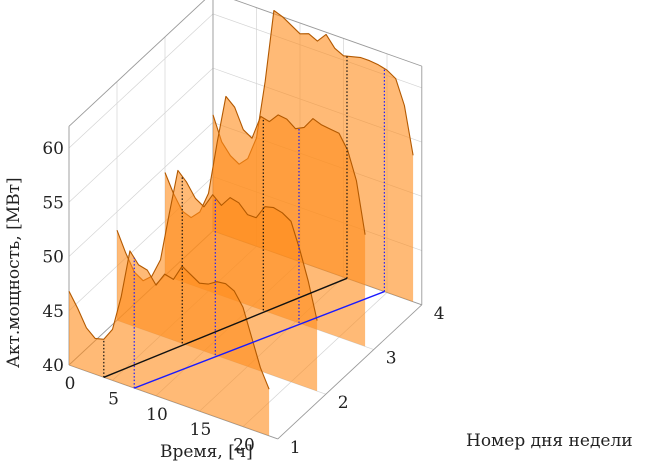 Image resolution: width=649 pixels, height=465 pixels. I want to click on z-axis-label: Акт.мощность, [МВт], so click(14, 272).